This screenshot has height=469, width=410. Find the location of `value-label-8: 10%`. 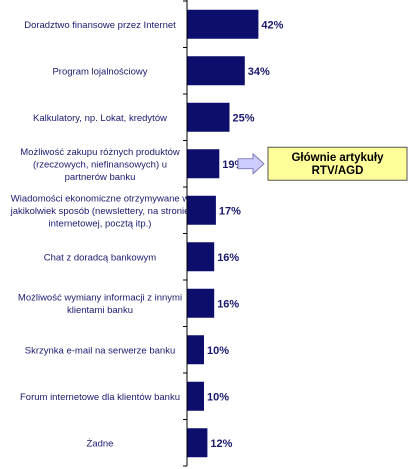

value-label-8: 10% is located at coordinates (218, 397).